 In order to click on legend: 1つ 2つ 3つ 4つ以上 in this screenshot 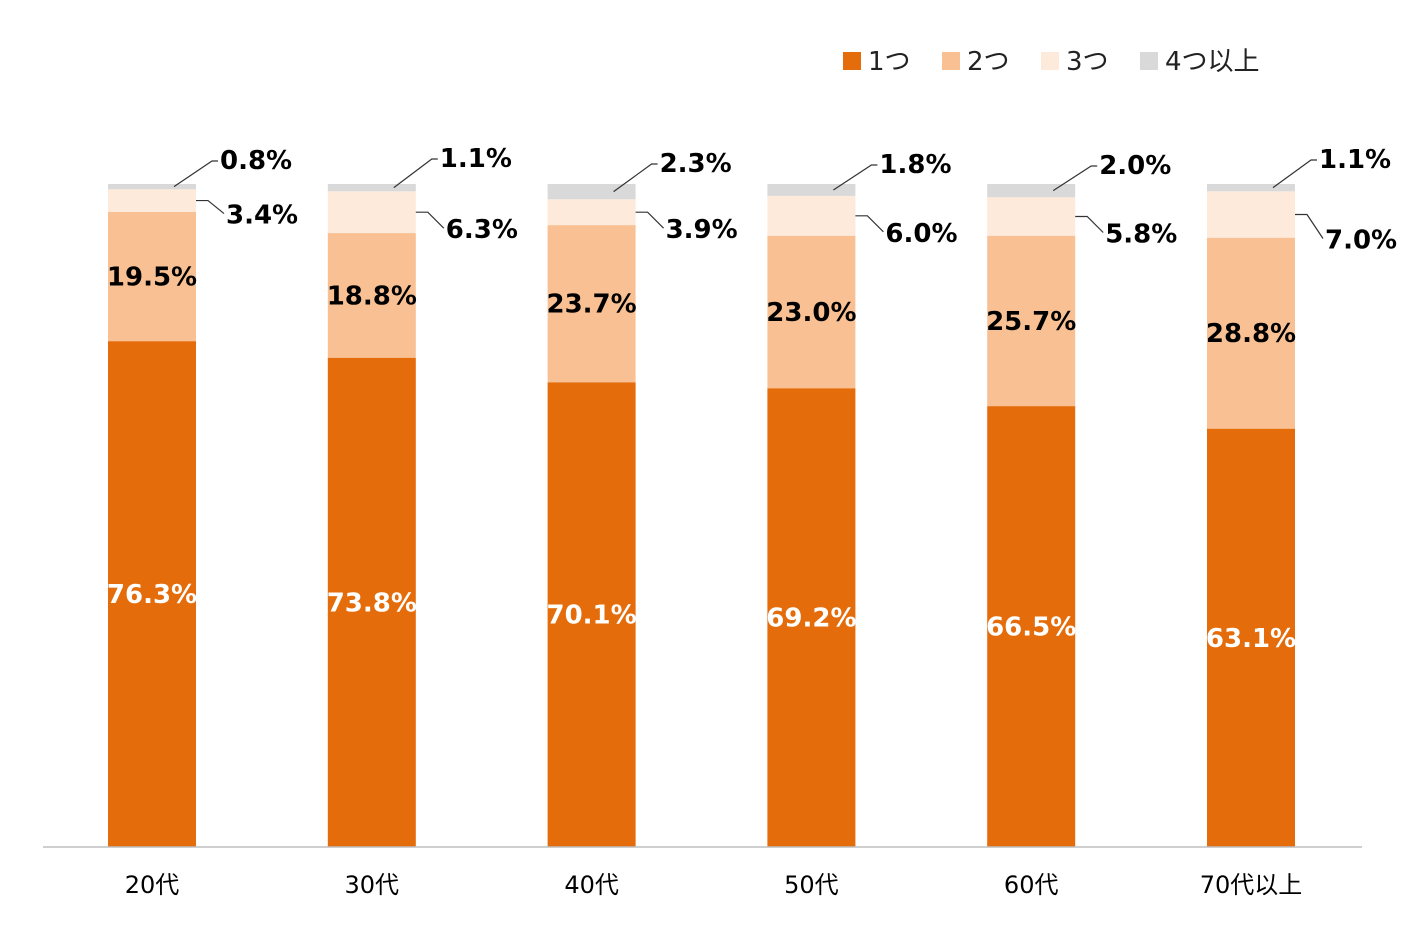, I will do `click(1051, 62)`.